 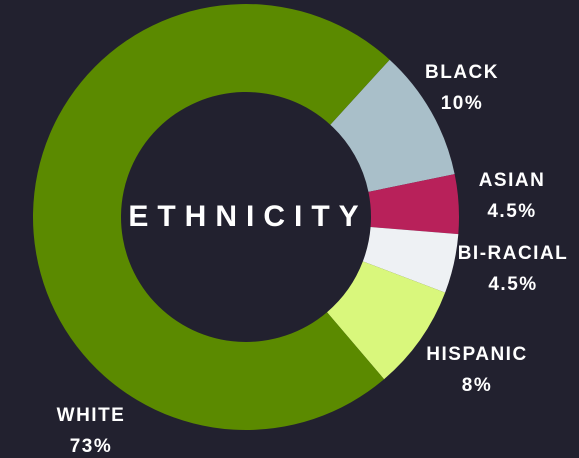 What do you see at coordinates (91, 415) in the screenshot?
I see `category-label: WHITE` at bounding box center [91, 415].